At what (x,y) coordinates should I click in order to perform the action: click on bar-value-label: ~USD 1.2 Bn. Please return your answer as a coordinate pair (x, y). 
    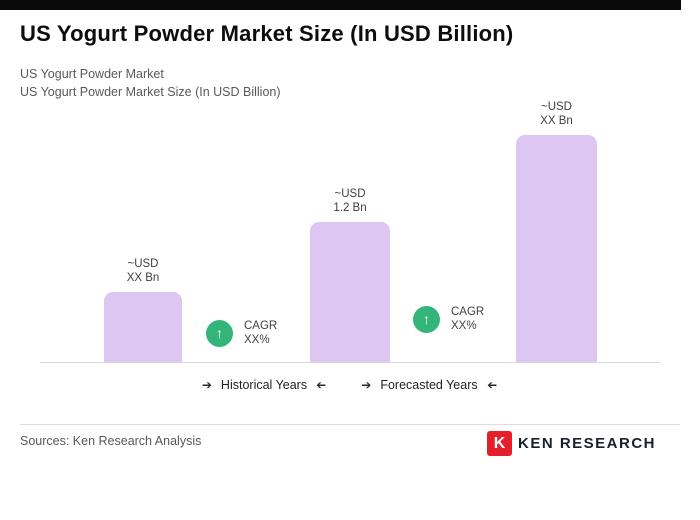
    Looking at the image, I should click on (350, 201).